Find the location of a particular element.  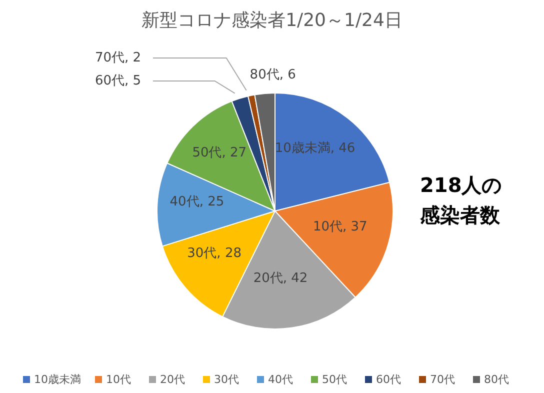

text: 感染者数 is located at coordinates (460, 215).